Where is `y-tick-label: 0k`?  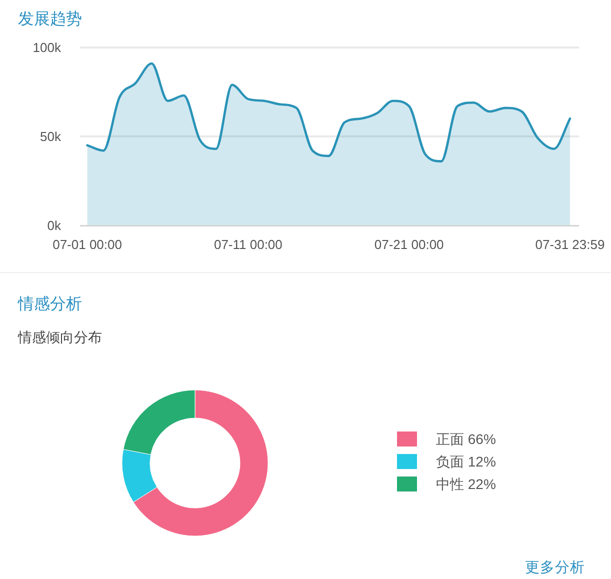
y-tick-label: 0k is located at coordinates (54, 225).